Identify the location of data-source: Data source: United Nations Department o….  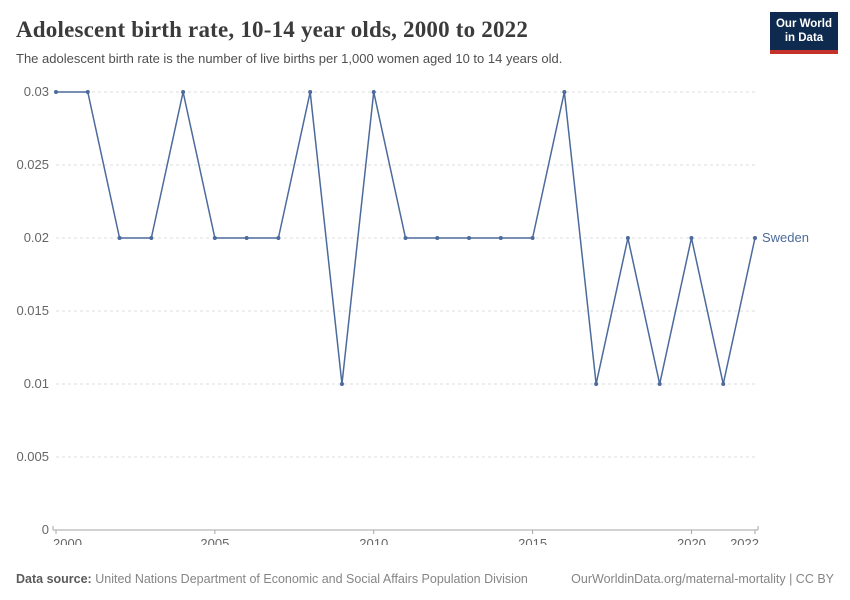
(272, 579).